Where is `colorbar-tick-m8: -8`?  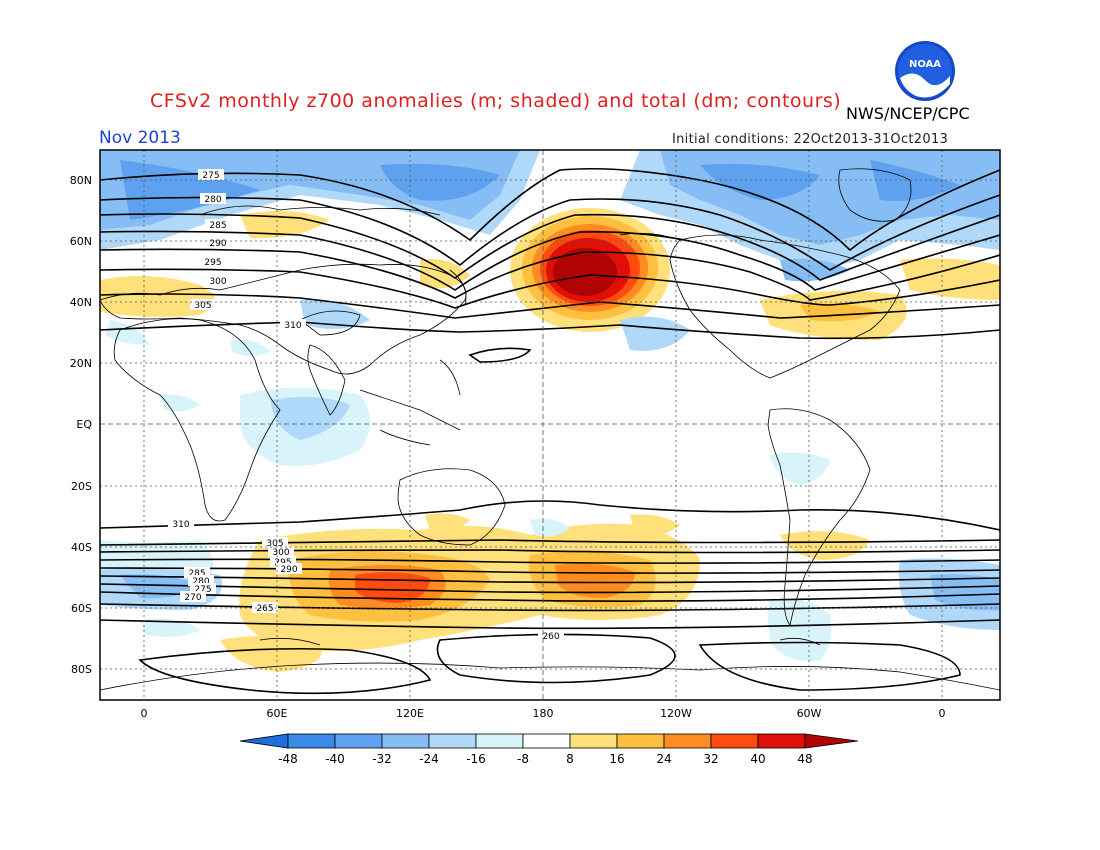 colorbar-tick-m8: -8 is located at coordinates (523, 759).